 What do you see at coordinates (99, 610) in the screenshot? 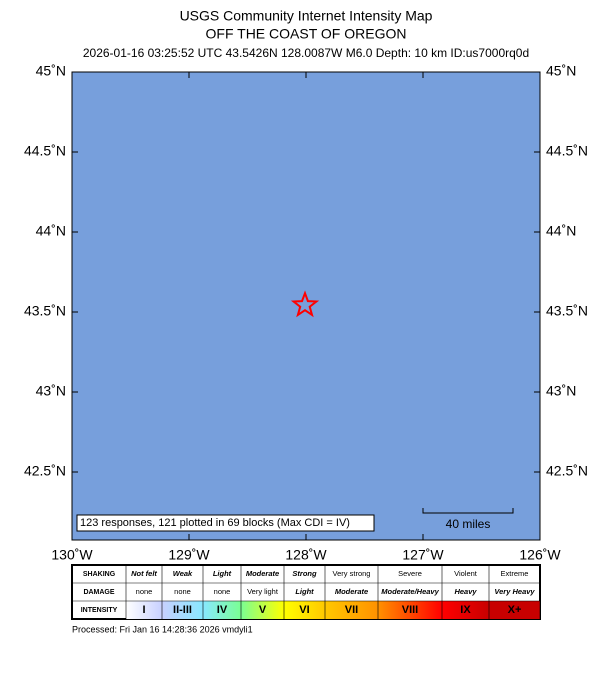
I see `legend-row-label: INTENSITY` at bounding box center [99, 610].